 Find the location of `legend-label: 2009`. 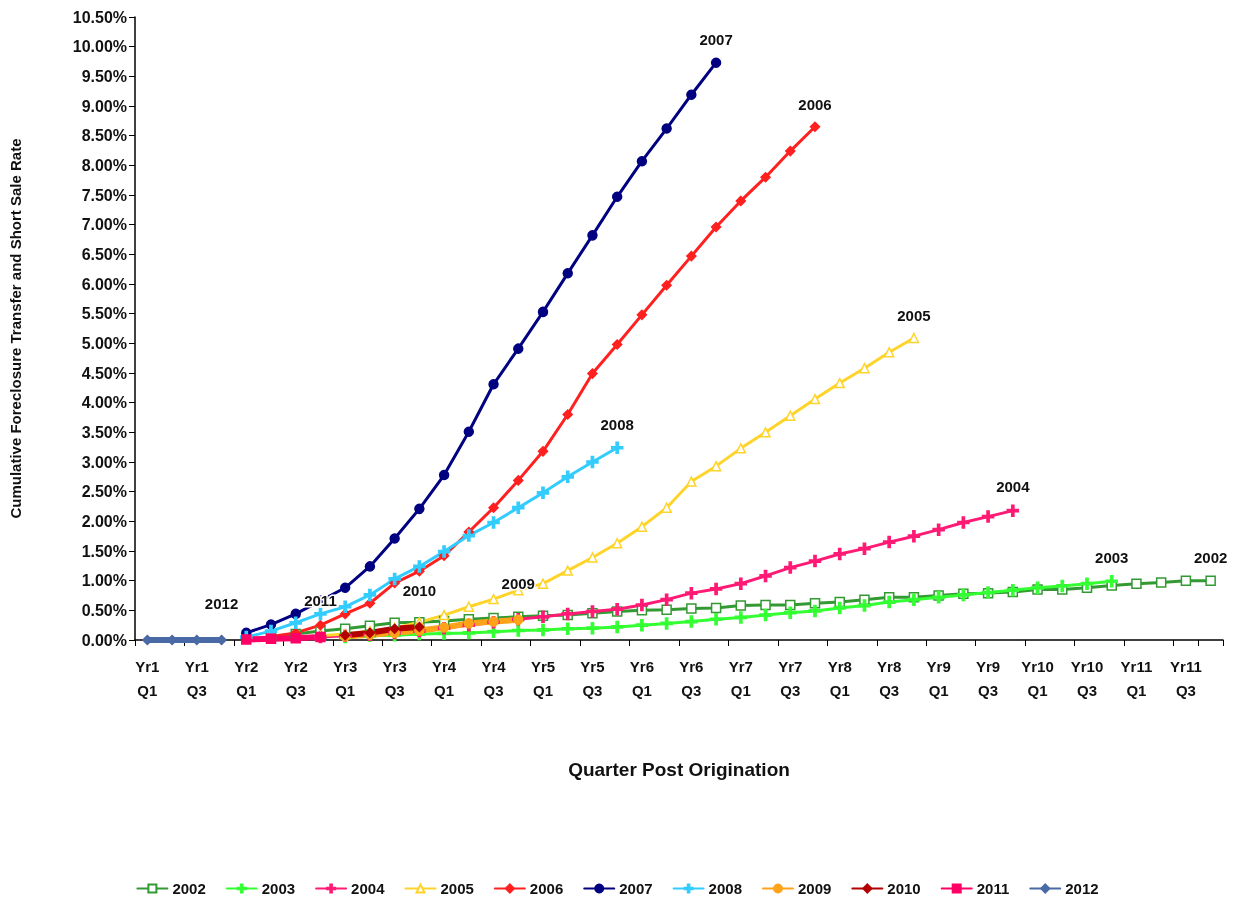

legend-label: 2009 is located at coordinates (814, 888).